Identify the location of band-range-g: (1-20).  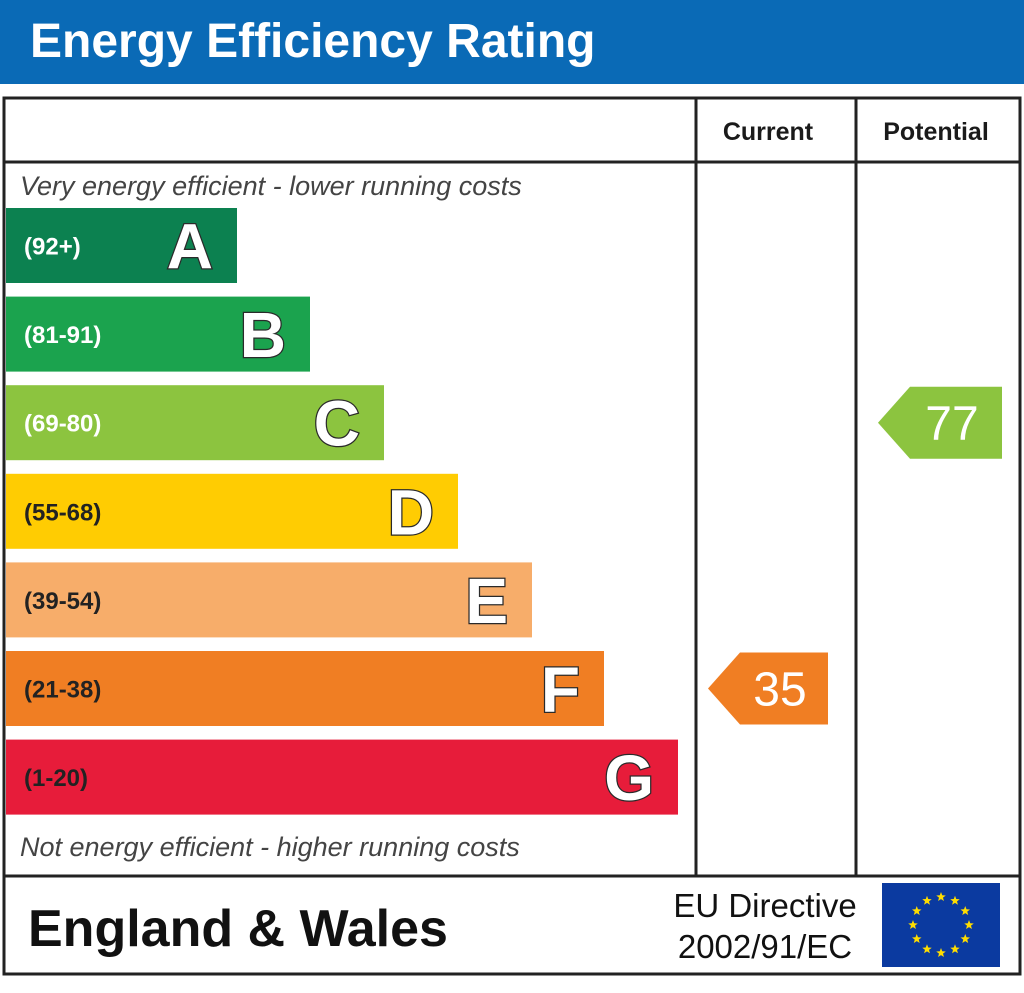
(56, 778).